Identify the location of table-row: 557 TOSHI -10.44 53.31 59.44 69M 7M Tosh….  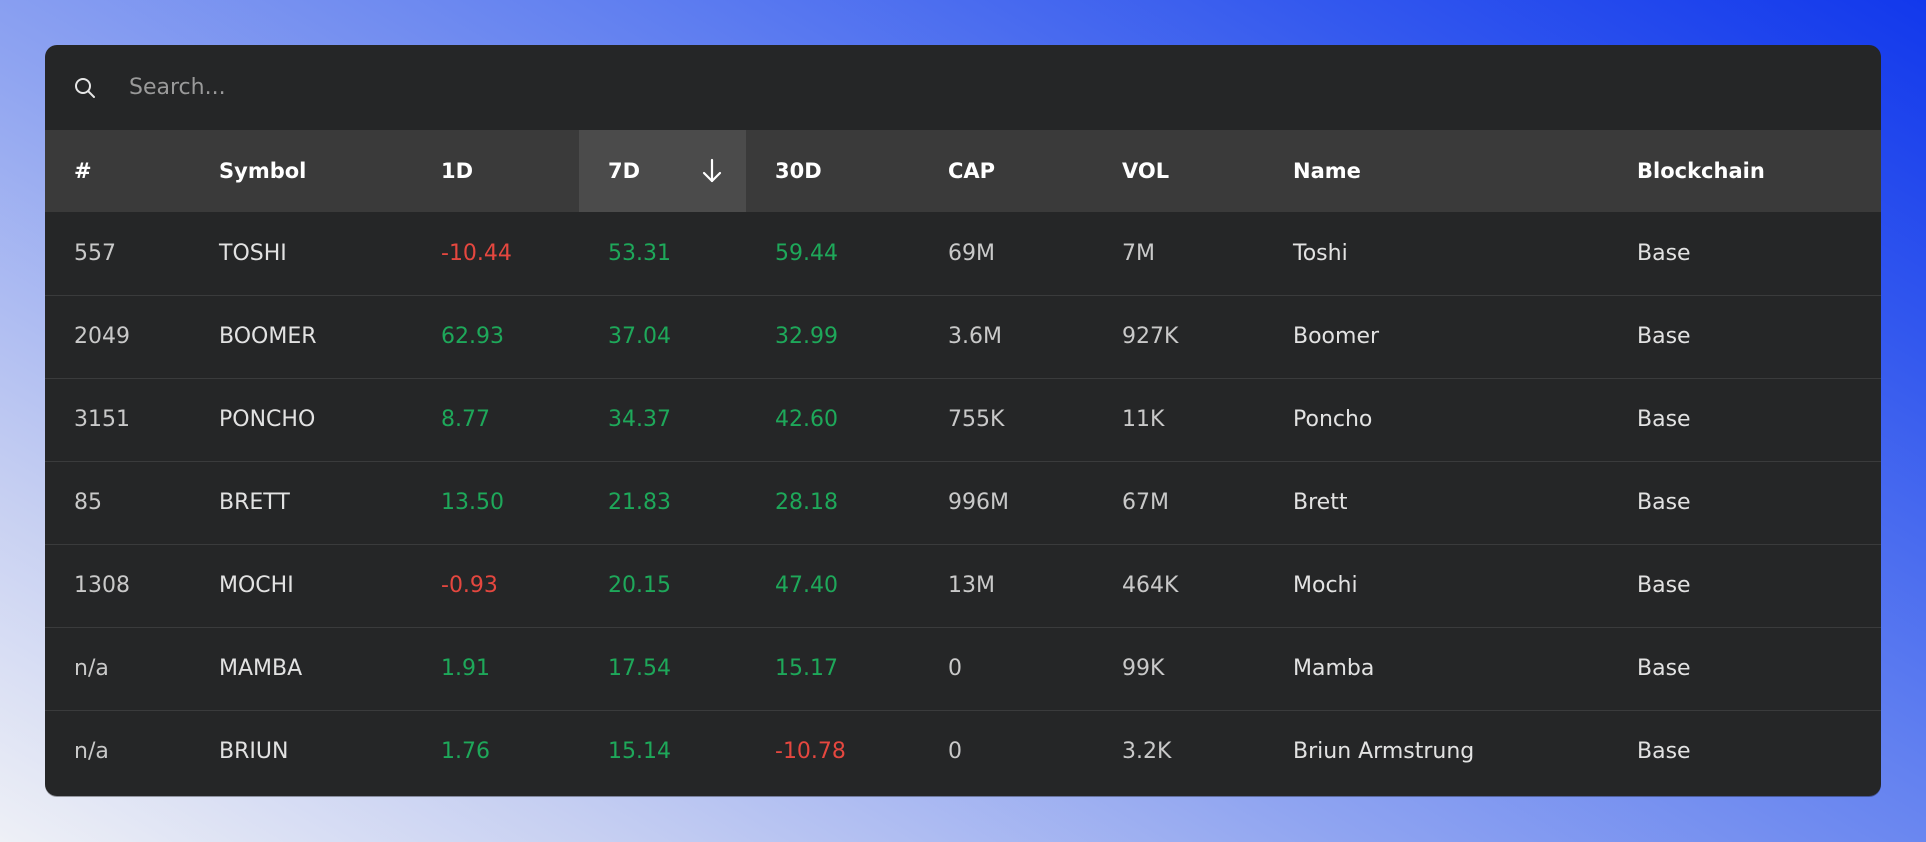
(963, 253).